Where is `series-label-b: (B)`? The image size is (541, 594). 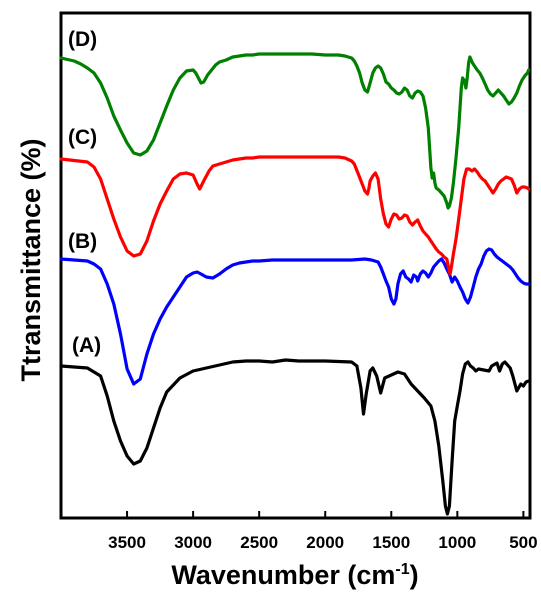
series-label-b: (B) is located at coordinates (82, 241).